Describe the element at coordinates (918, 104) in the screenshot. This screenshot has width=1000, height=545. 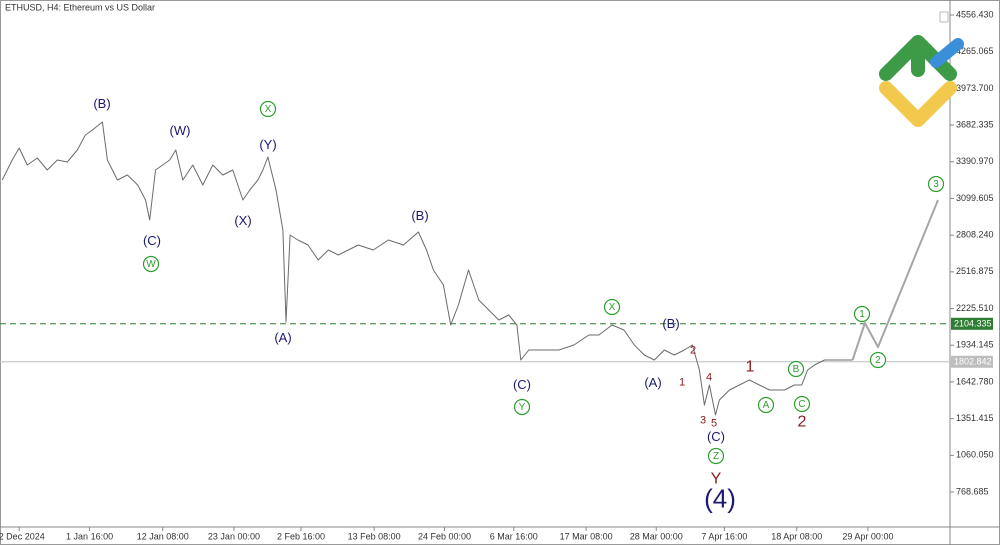
I see `logo-yellow` at that location.